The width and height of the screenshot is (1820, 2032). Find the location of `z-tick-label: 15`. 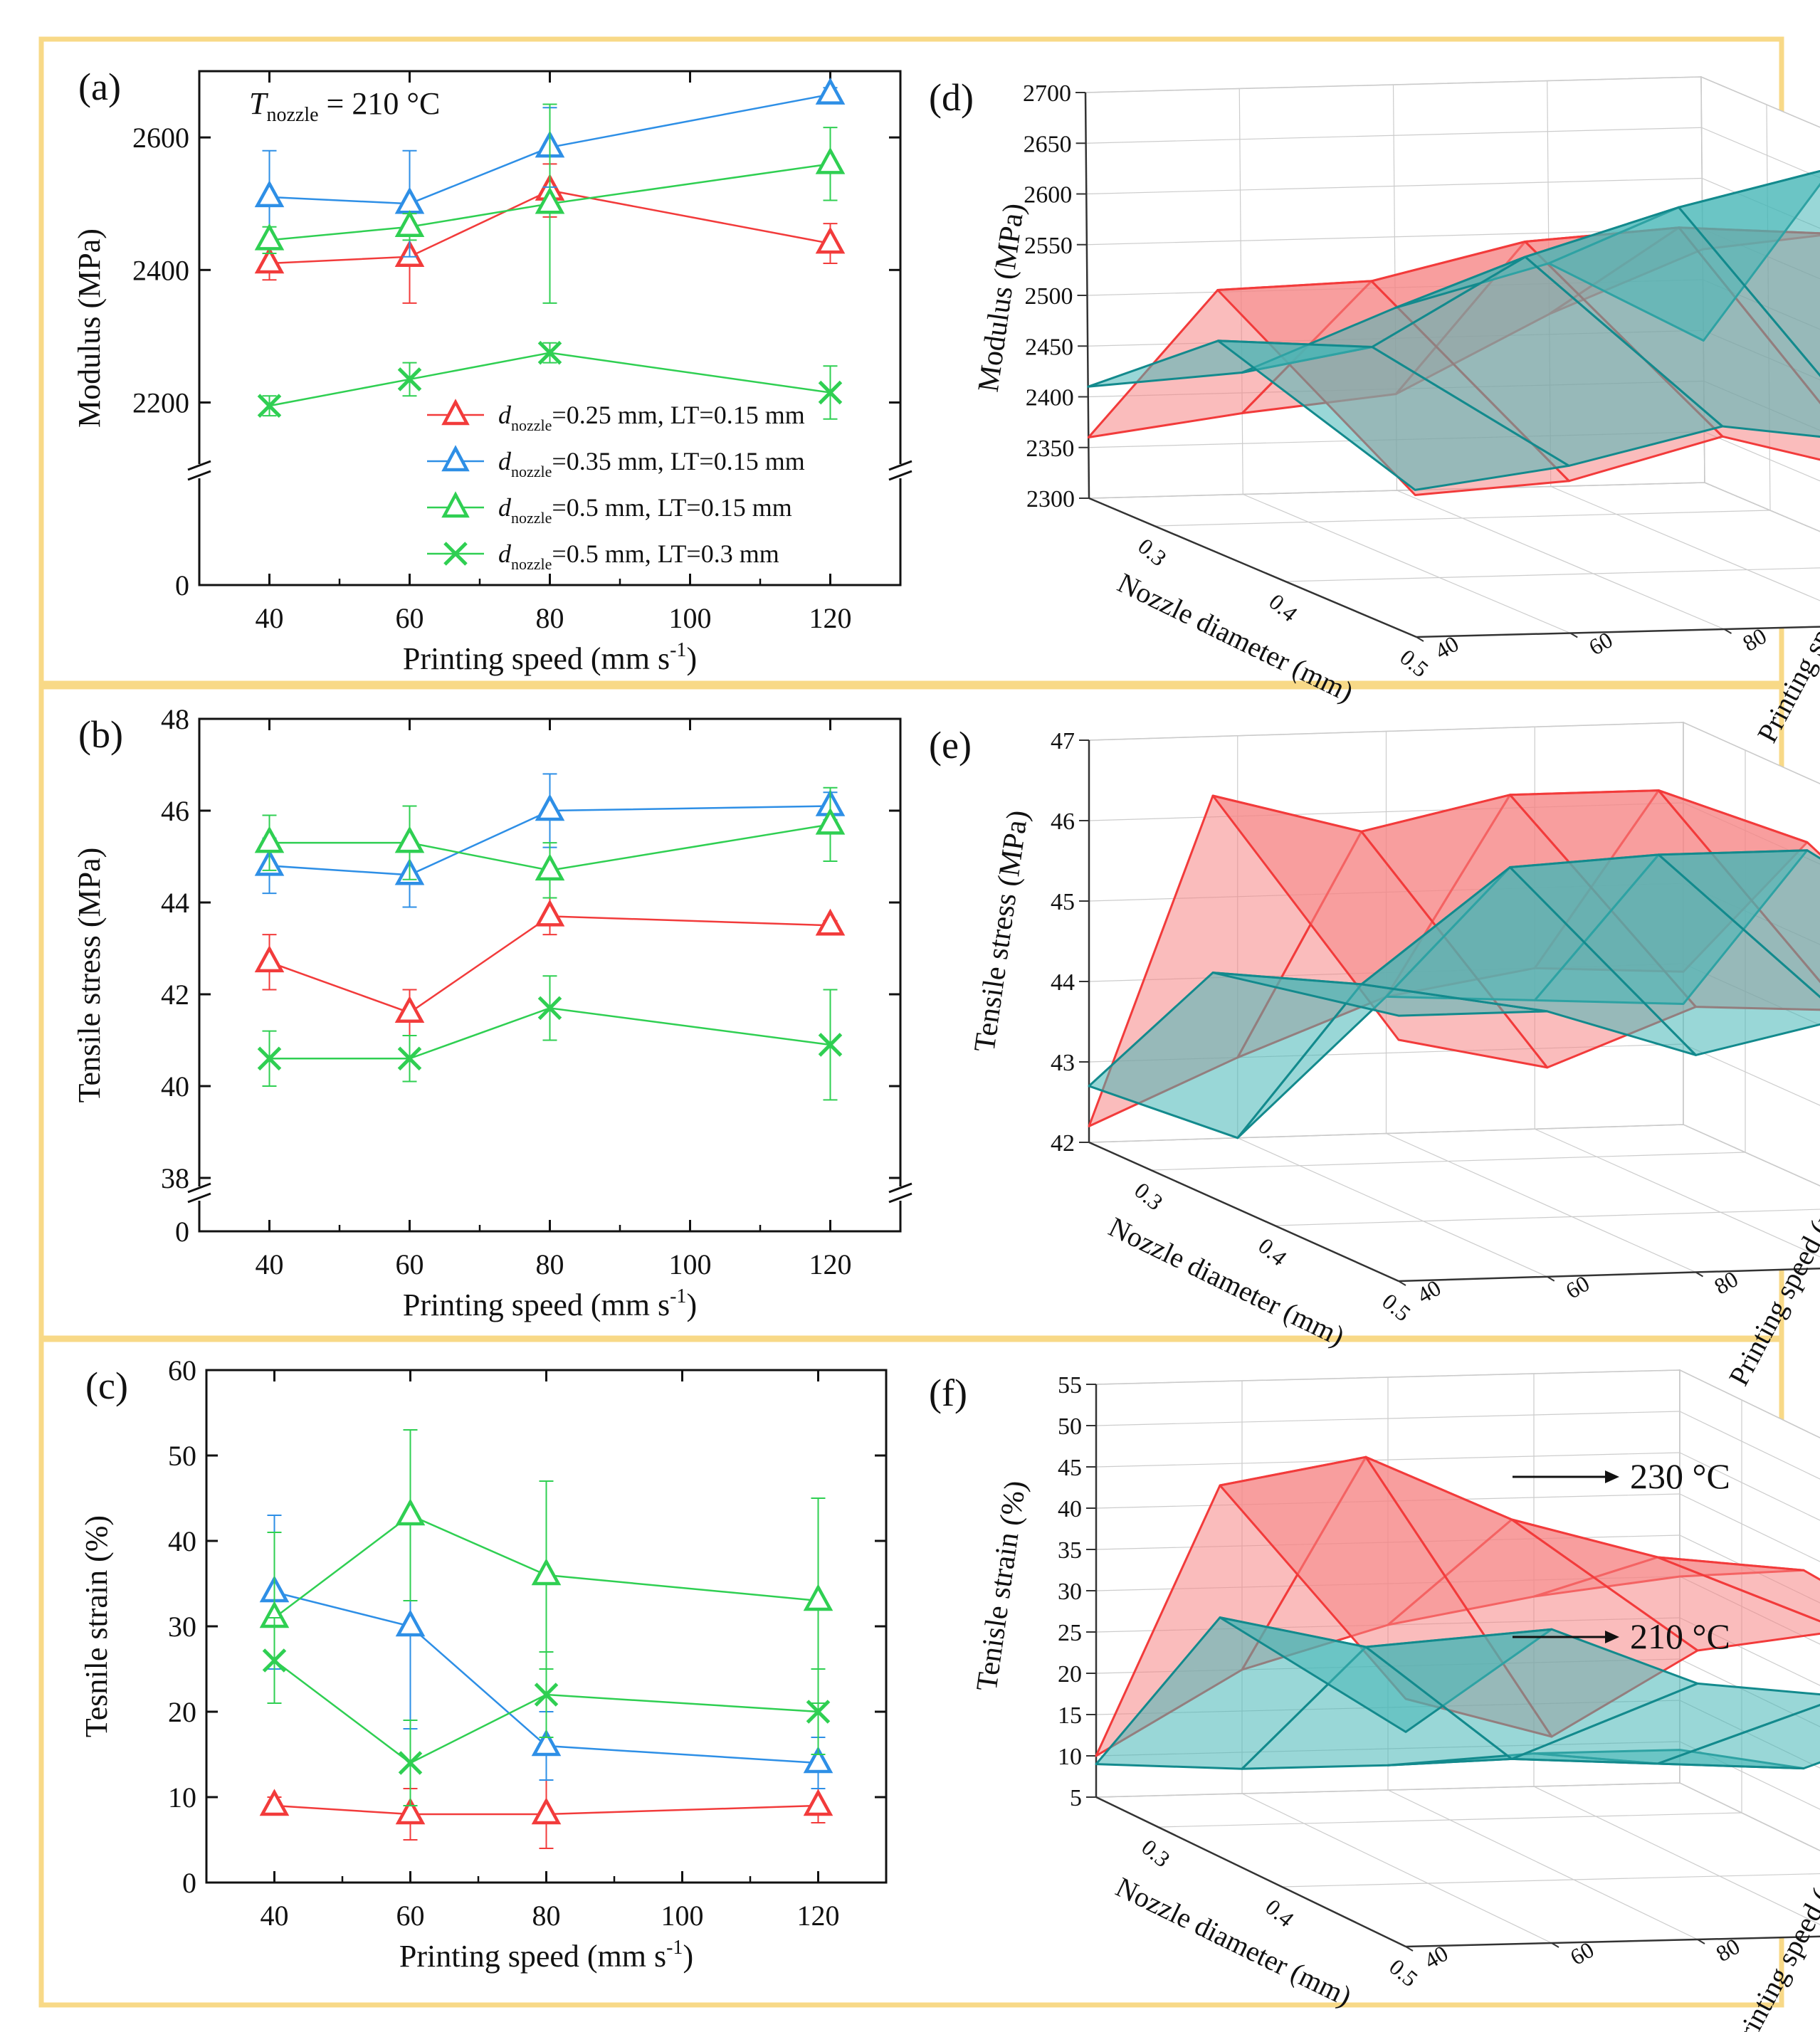

z-tick-label: 15 is located at coordinates (1070, 1715).